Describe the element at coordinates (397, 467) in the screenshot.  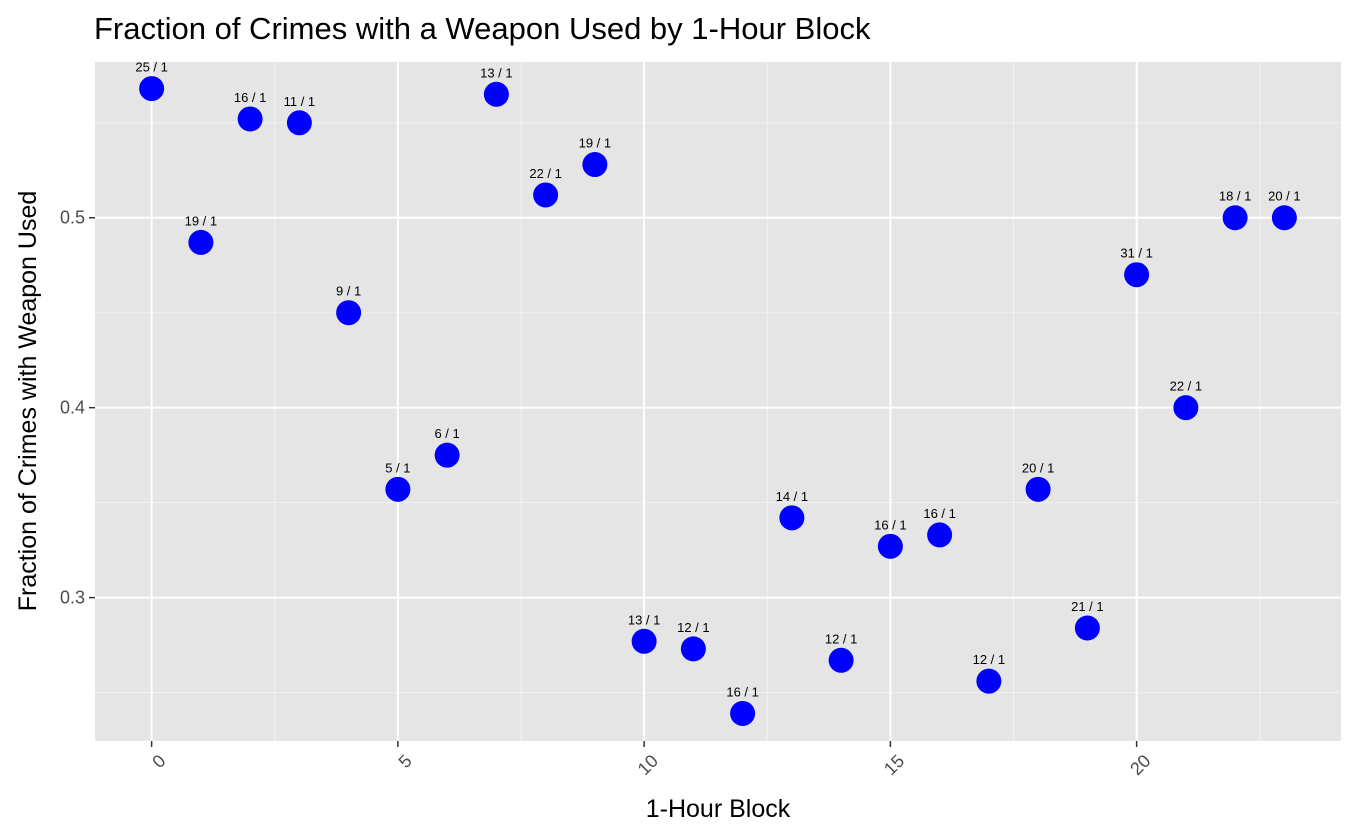
I see `data-label: 5 / 1` at that location.